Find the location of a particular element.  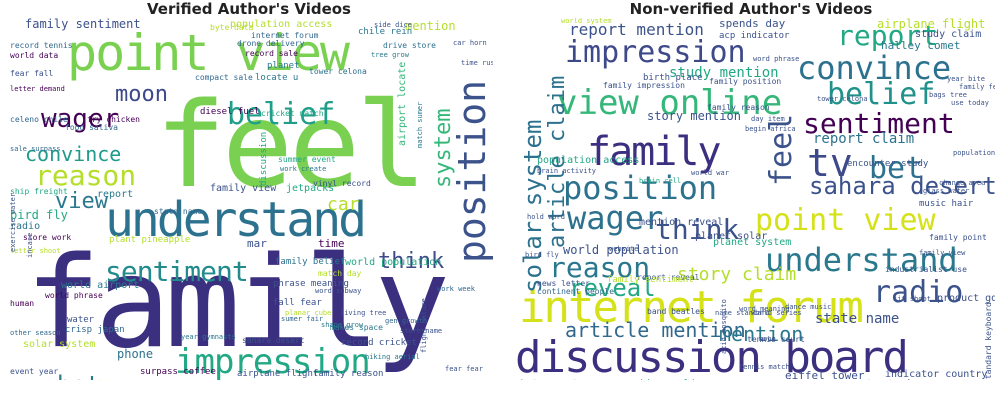

word: letter demand is located at coordinates (37, 89).